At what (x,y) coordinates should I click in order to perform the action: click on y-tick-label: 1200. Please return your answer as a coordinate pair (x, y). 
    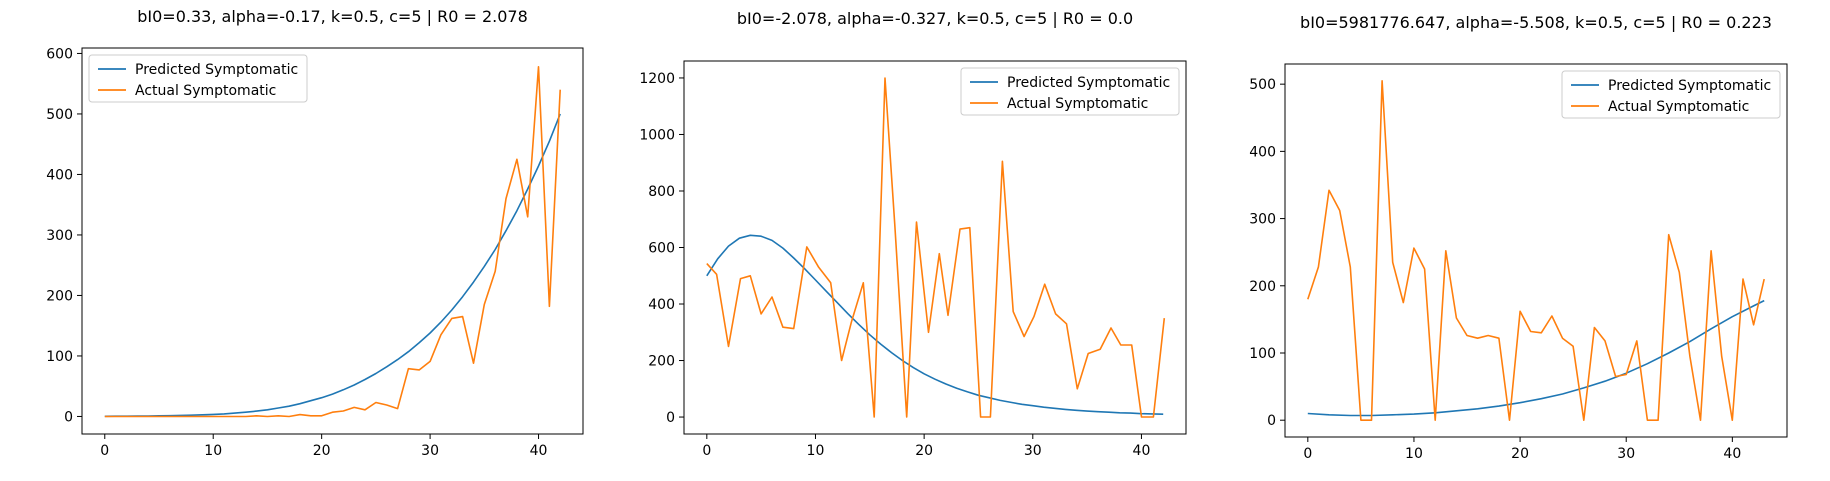
    Looking at the image, I should click on (657, 79).